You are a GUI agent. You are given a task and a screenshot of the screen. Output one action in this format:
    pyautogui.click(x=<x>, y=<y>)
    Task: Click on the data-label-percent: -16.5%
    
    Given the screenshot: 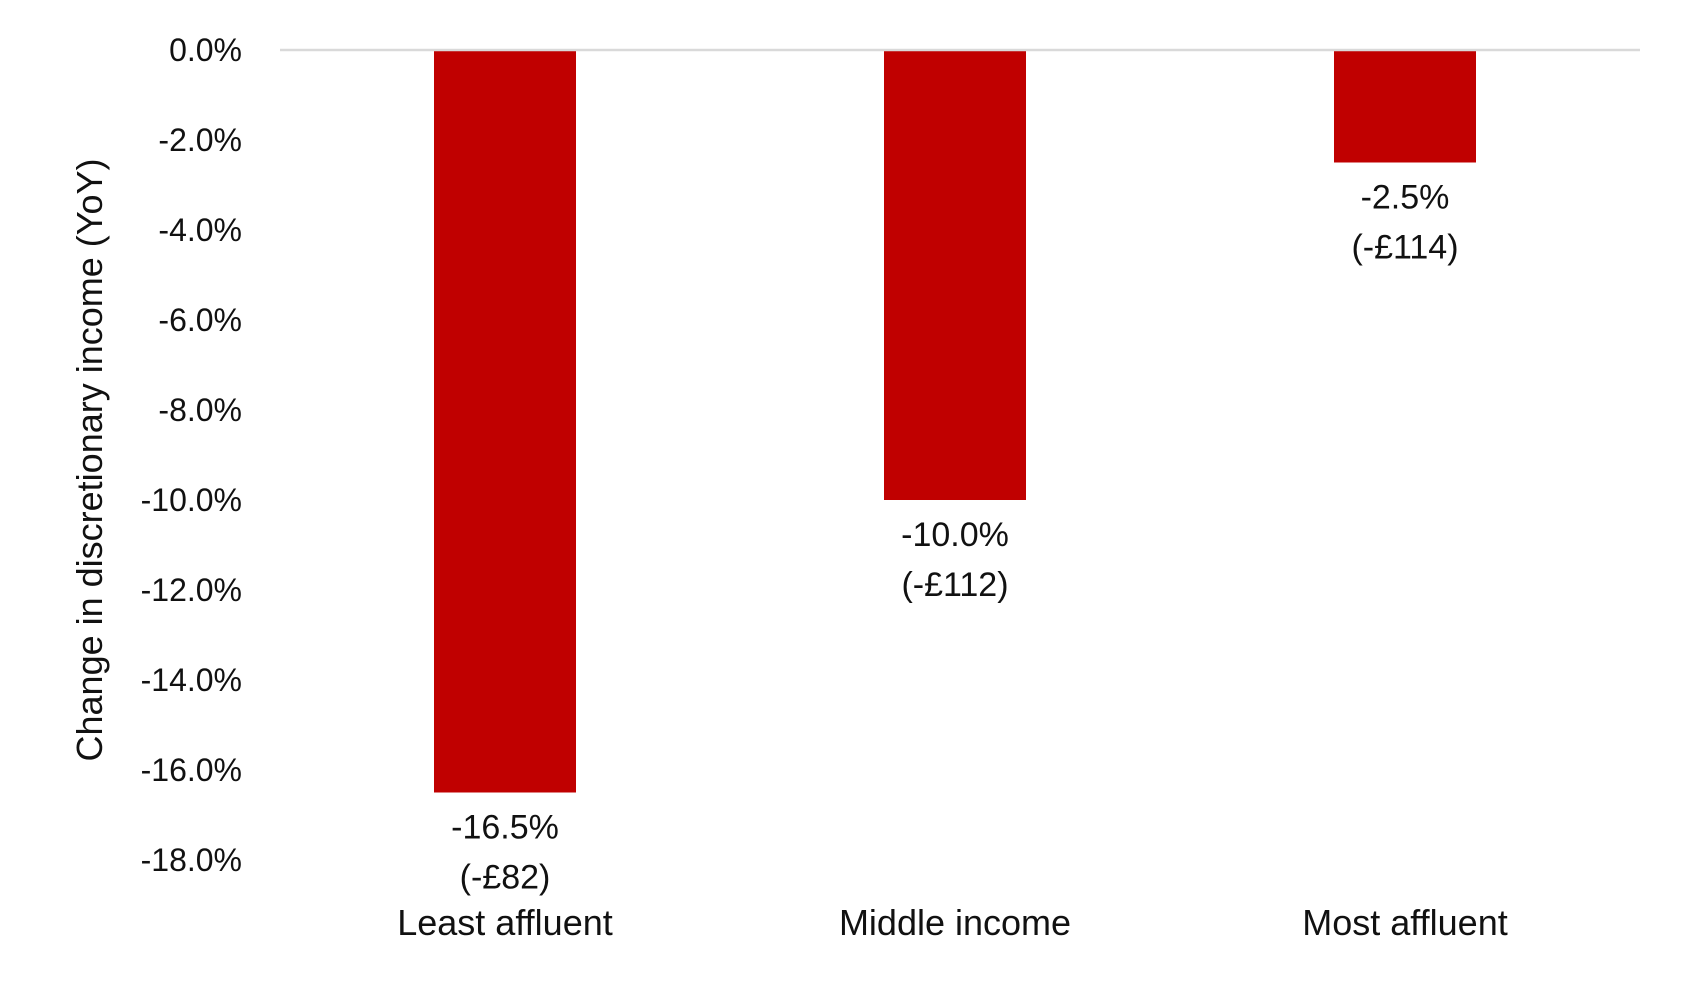 What is the action you would take?
    pyautogui.click(x=505, y=828)
    